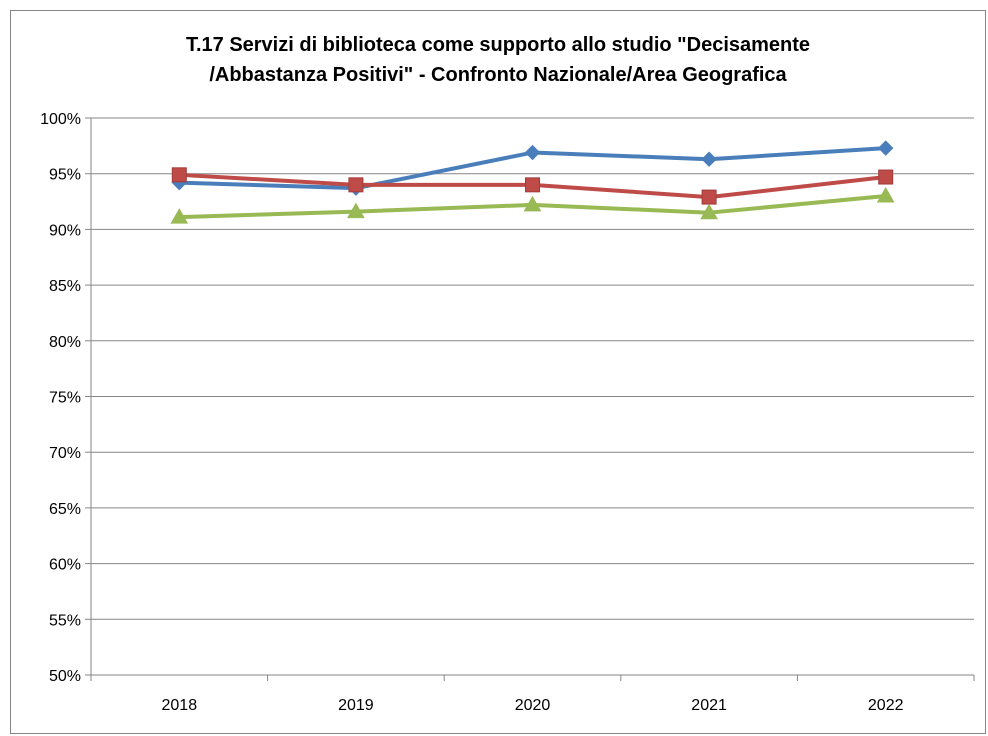 The width and height of the screenshot is (988, 736). I want to click on y-tick-label: 60%, so click(65, 565).